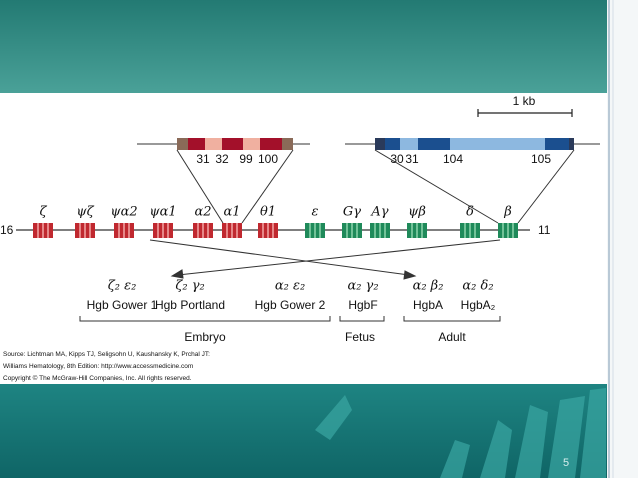 The image size is (638, 478). I want to click on chromosome-number: 16, so click(7, 230).